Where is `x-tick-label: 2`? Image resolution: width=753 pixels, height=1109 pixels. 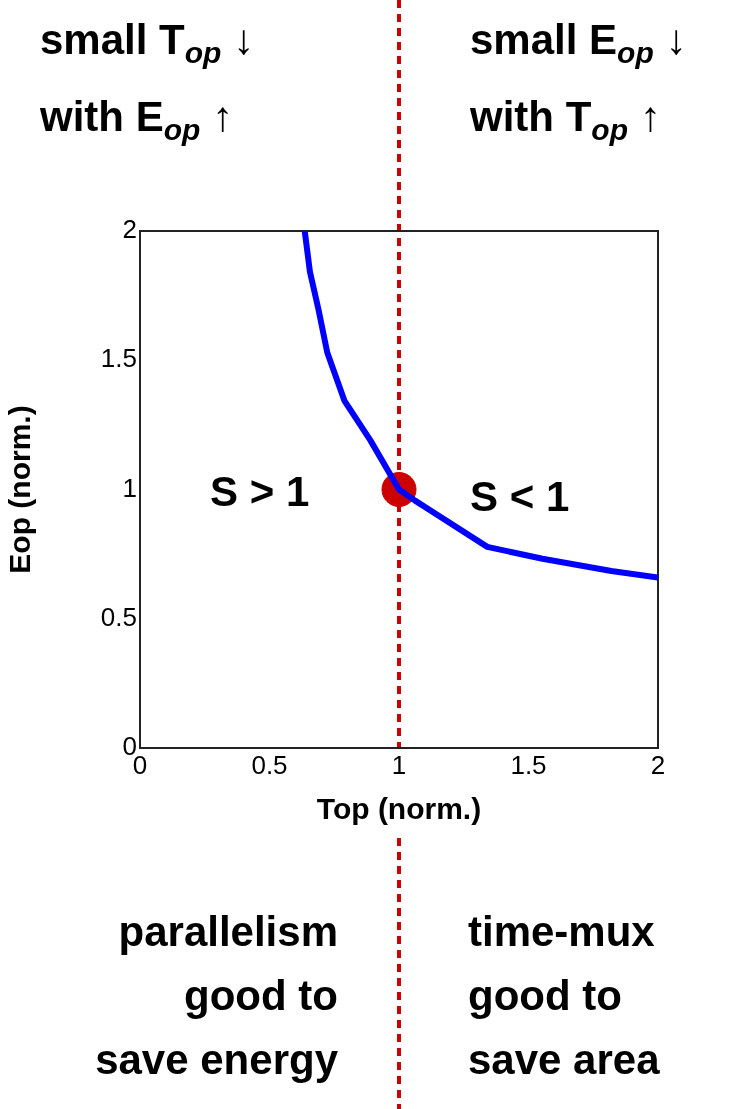
x-tick-label: 2 is located at coordinates (658, 764).